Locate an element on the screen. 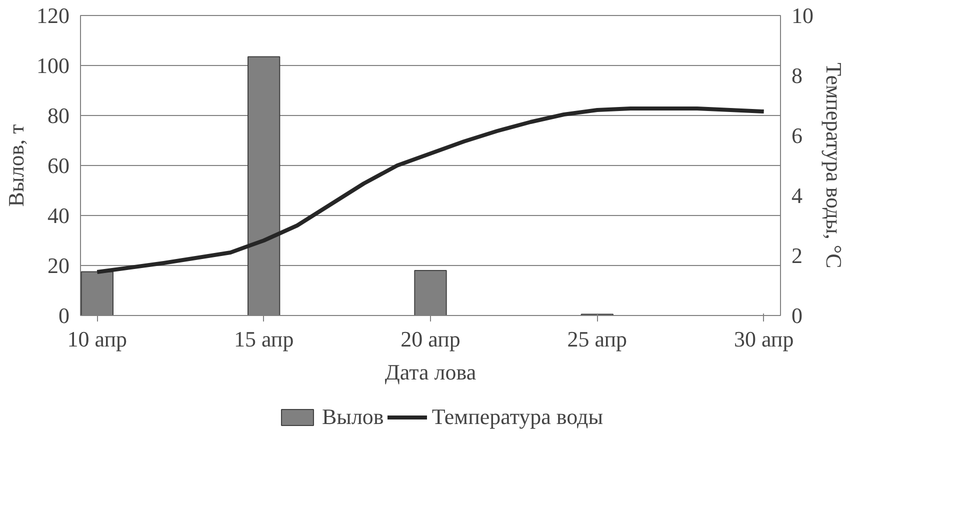  legend-label: Вылов is located at coordinates (353, 417).